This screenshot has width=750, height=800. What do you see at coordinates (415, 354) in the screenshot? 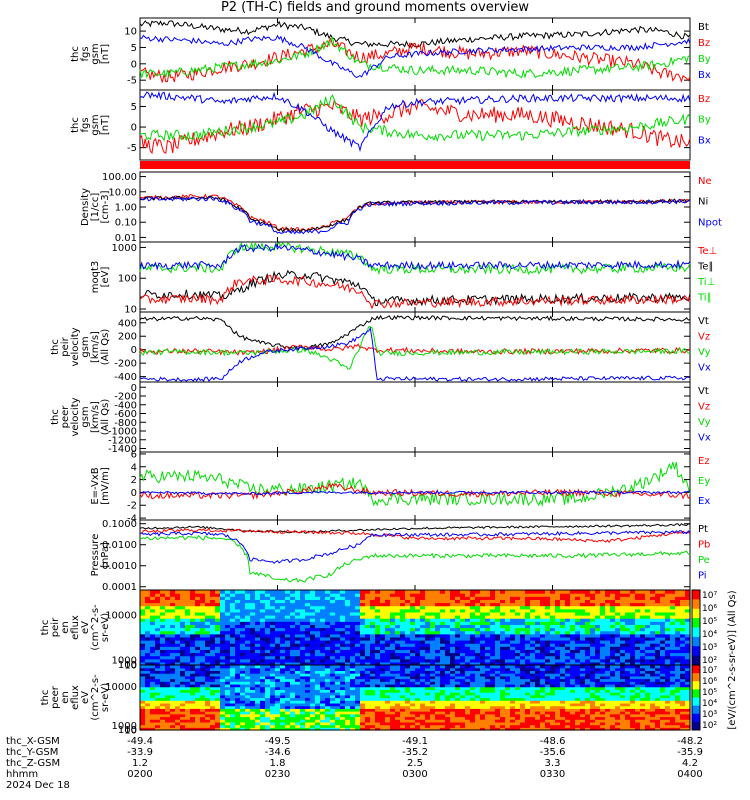
I see `series-Vx` at bounding box center [415, 354].